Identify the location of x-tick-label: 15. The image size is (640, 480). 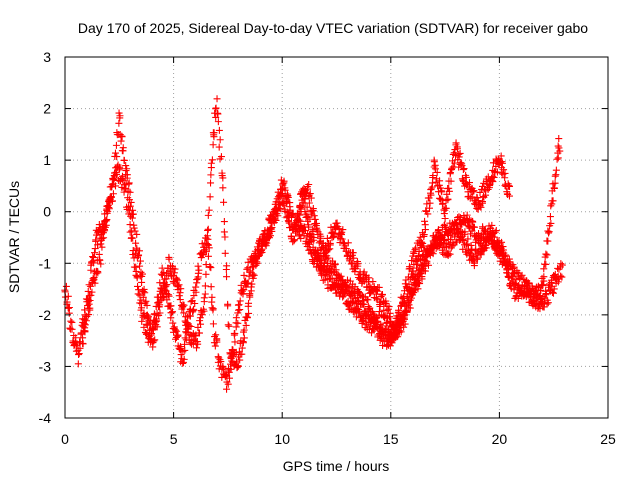
(391, 439).